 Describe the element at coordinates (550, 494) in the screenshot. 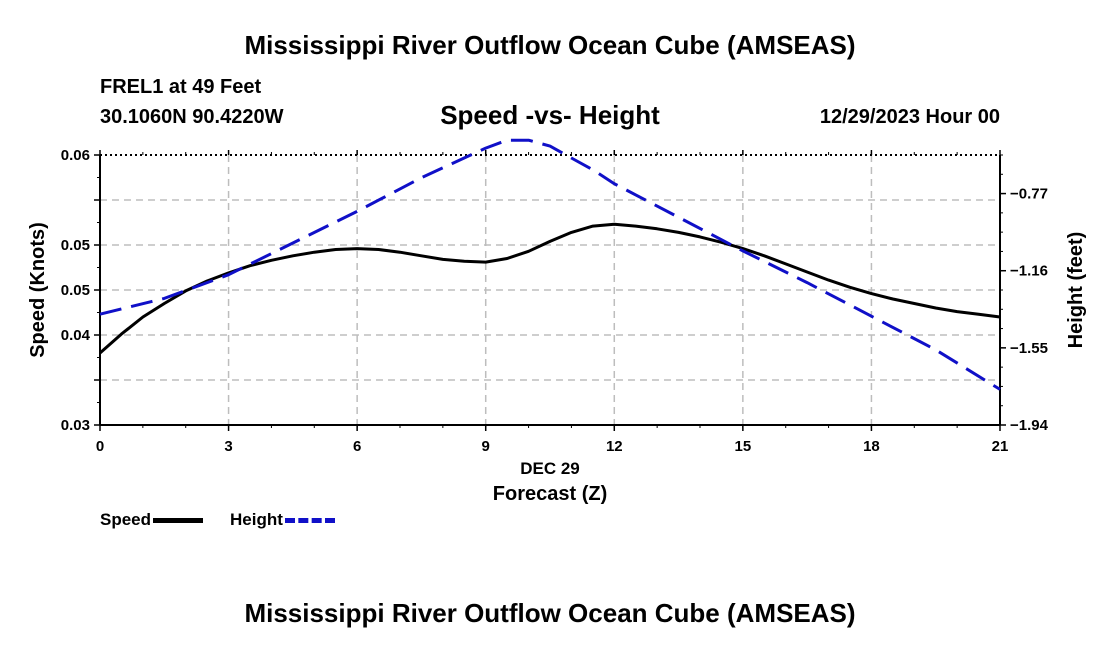

I see `x-axis-title: Forecast (Z)` at that location.